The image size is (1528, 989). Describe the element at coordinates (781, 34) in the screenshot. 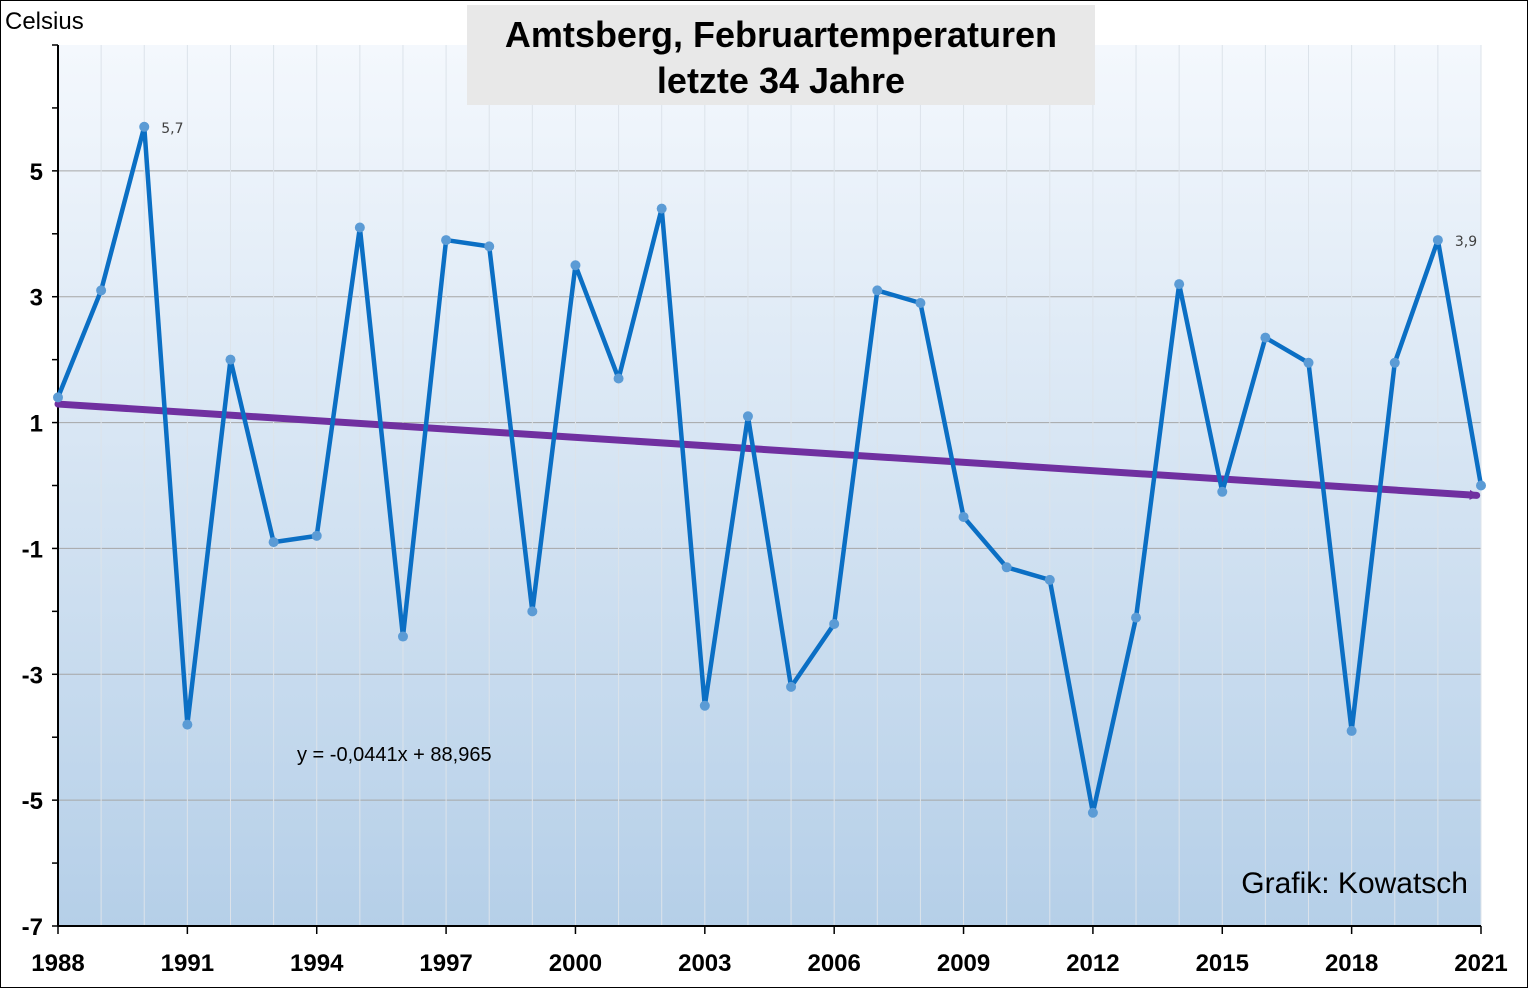

I see `chart-title-line-1: Amtsberg, Februartemperaturen` at that location.